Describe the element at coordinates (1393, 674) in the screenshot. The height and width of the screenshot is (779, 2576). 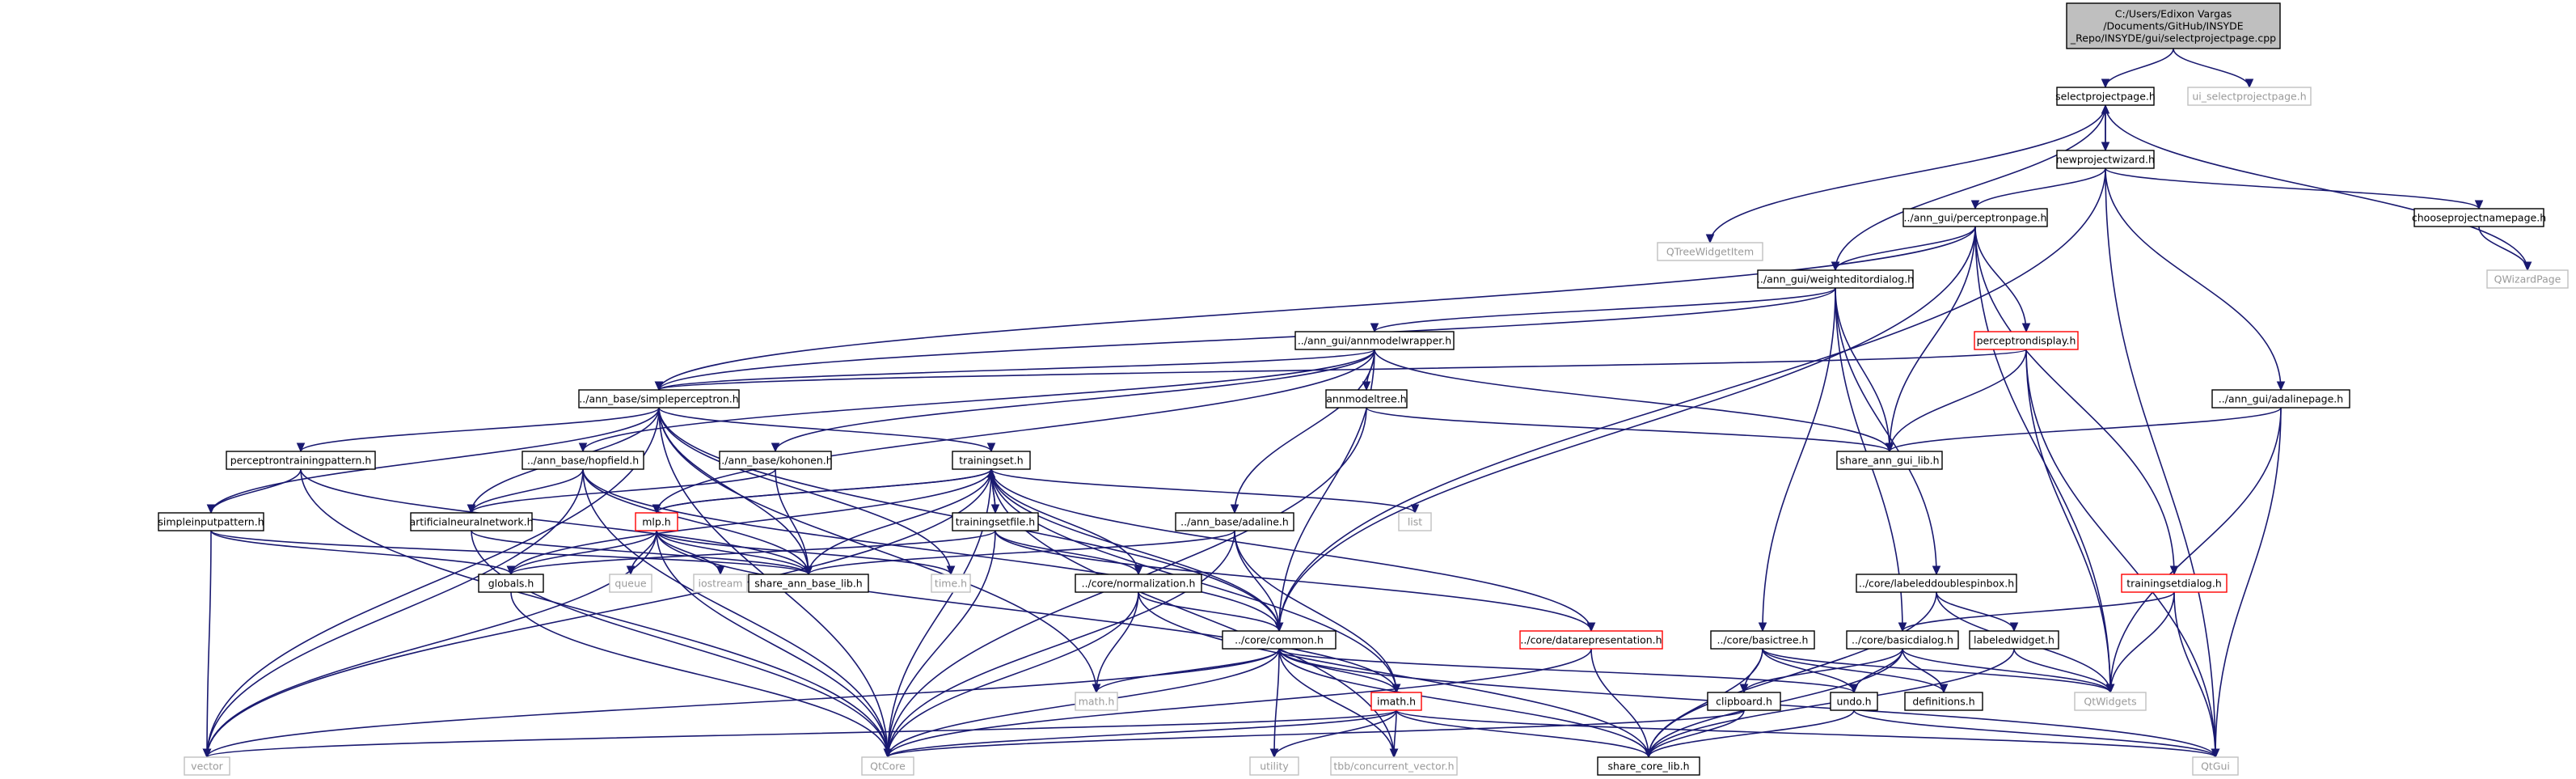
I see `edge-normalization-to-share_core_lib` at that location.